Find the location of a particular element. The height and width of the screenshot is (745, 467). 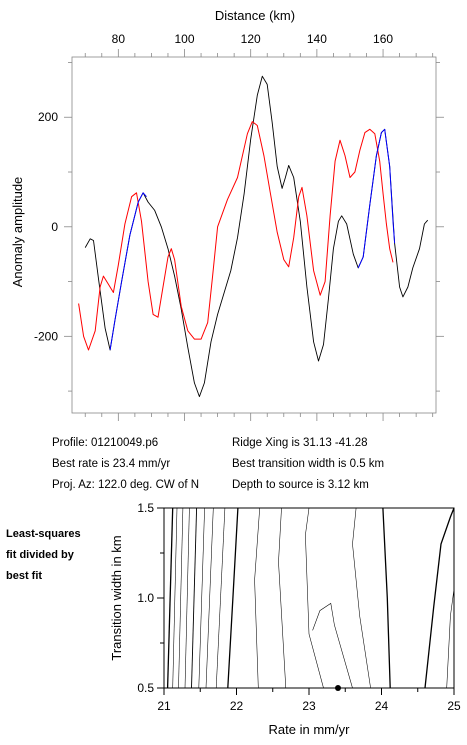

top-x-axis-title: Distance (km) is located at coordinates (255, 15).